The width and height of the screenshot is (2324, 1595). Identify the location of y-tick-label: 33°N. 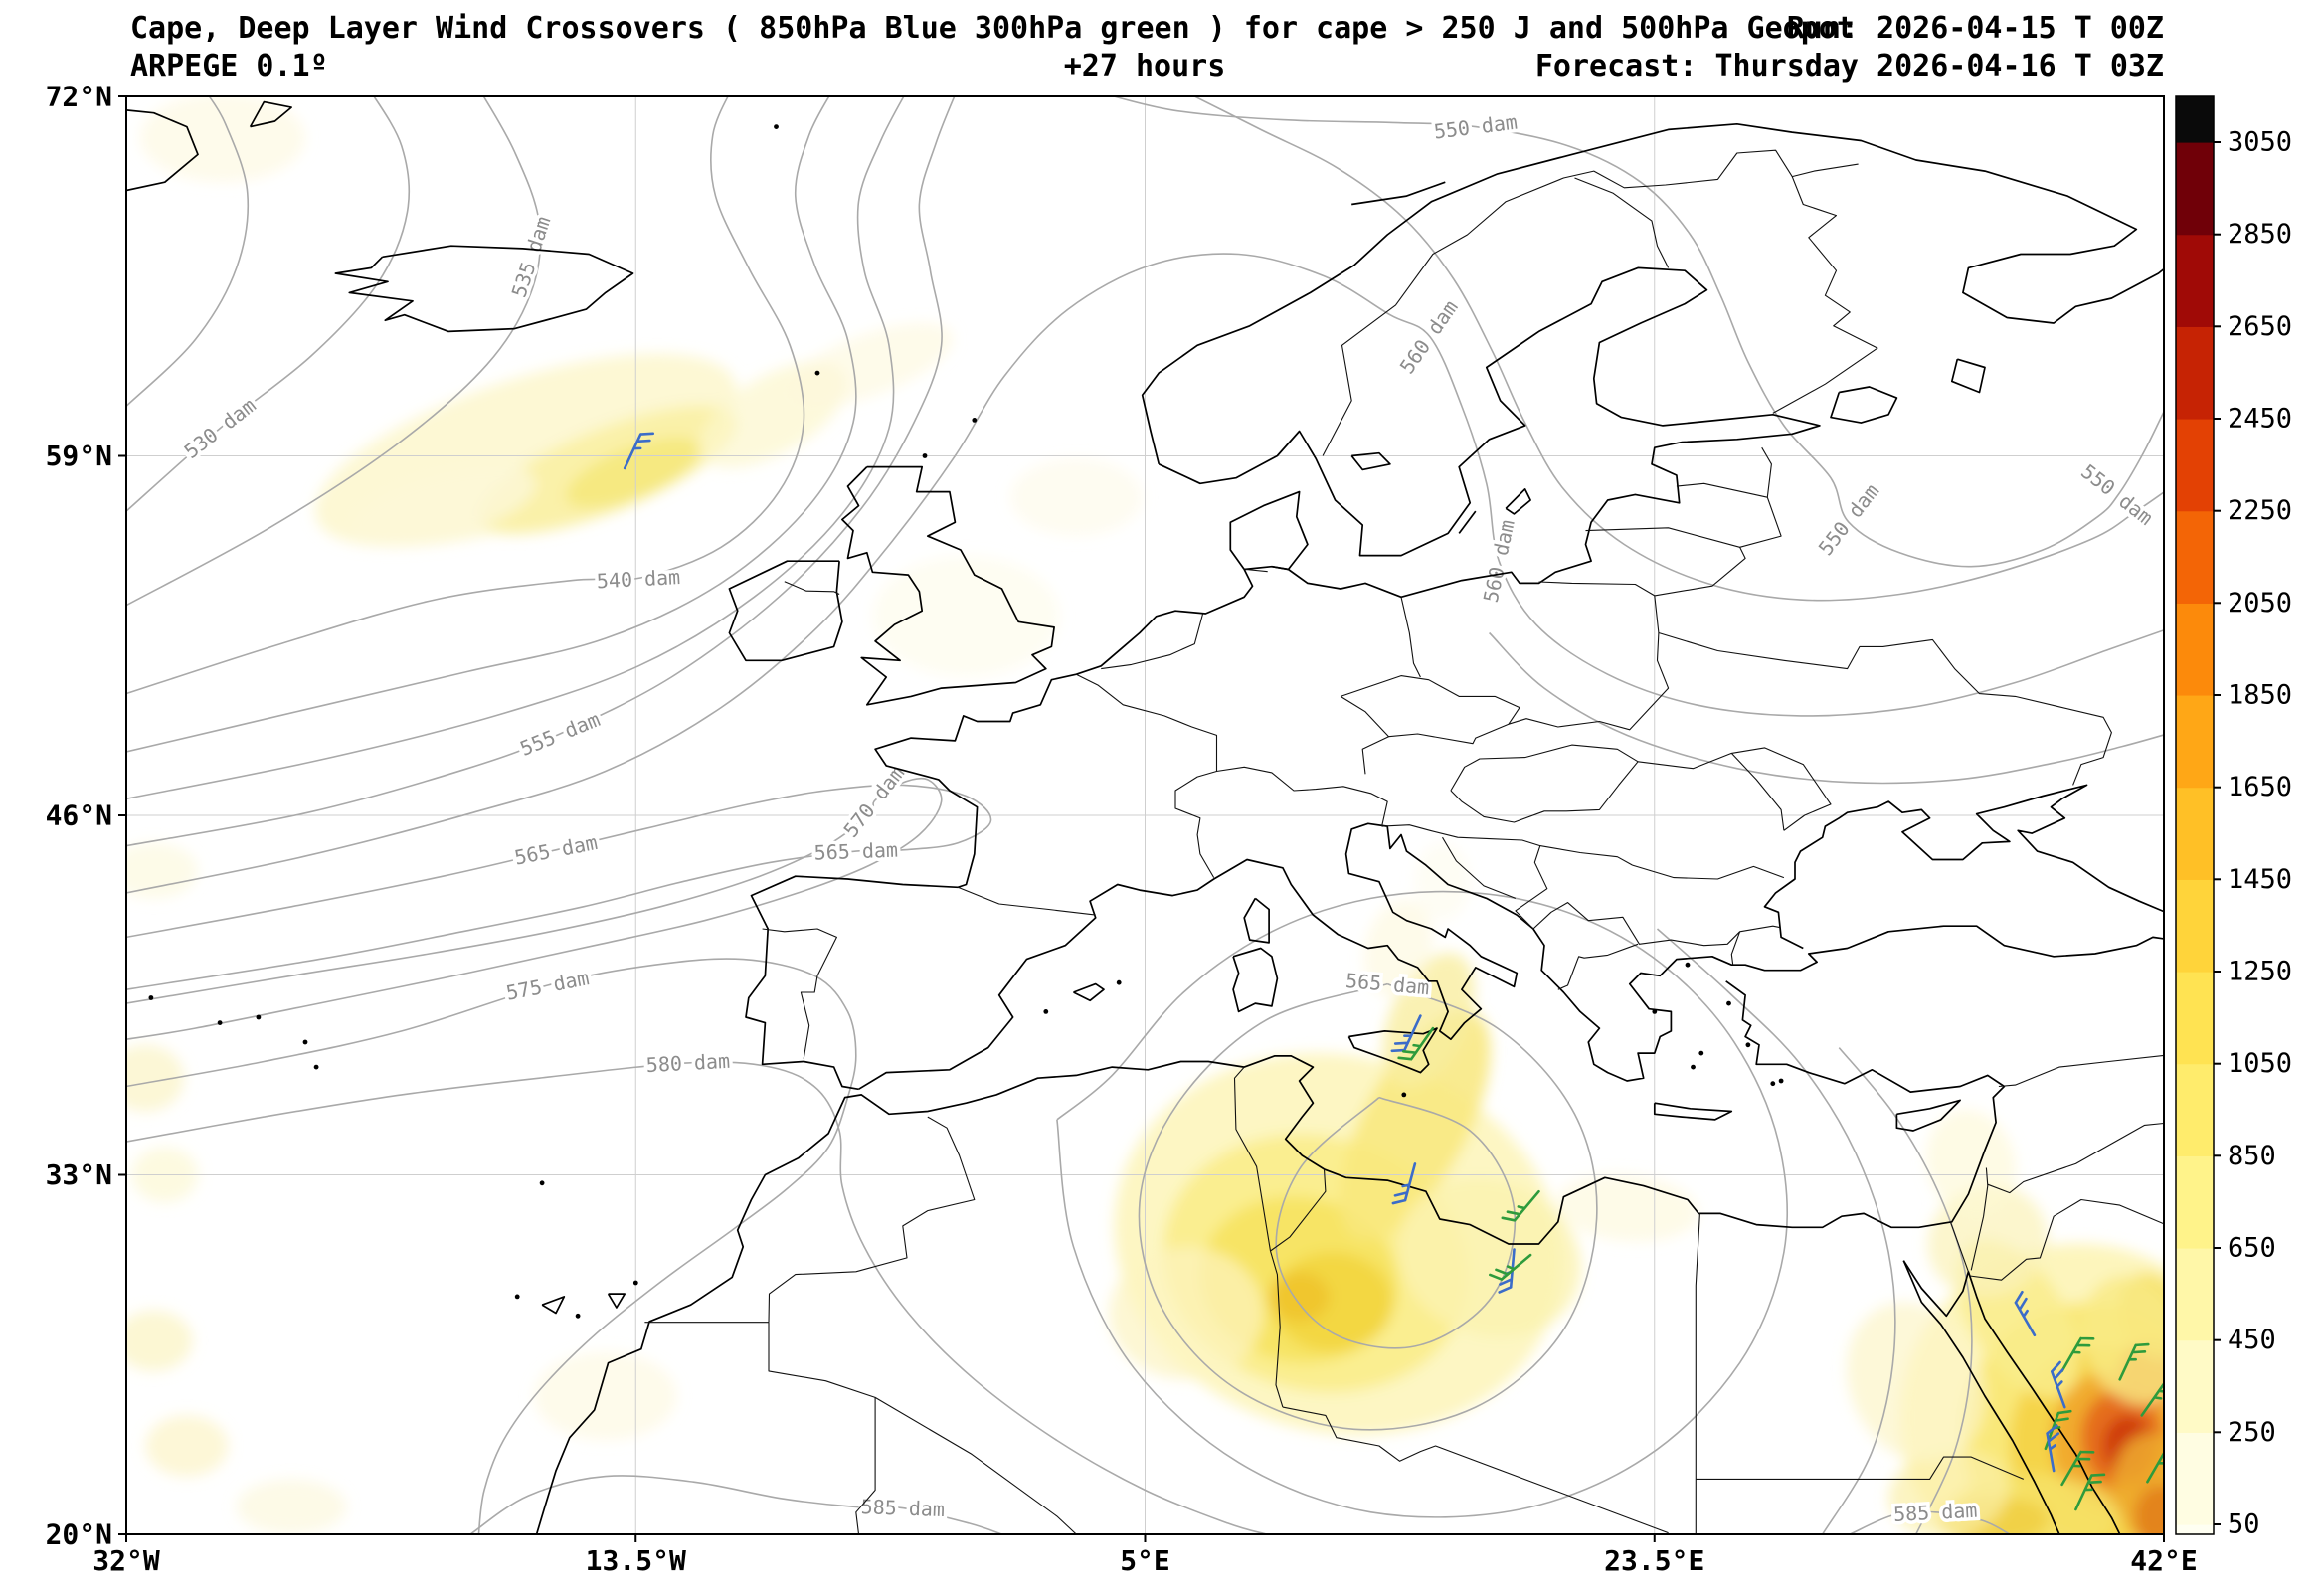
(79, 1174).